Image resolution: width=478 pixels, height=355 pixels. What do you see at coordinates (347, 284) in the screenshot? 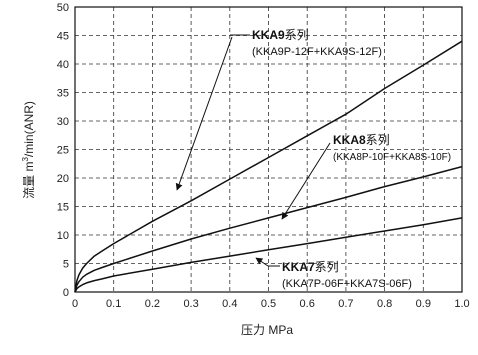
I see `annotation-detail-kka7: (KKA7P-06F+KKA7S-06F)` at bounding box center [347, 284].